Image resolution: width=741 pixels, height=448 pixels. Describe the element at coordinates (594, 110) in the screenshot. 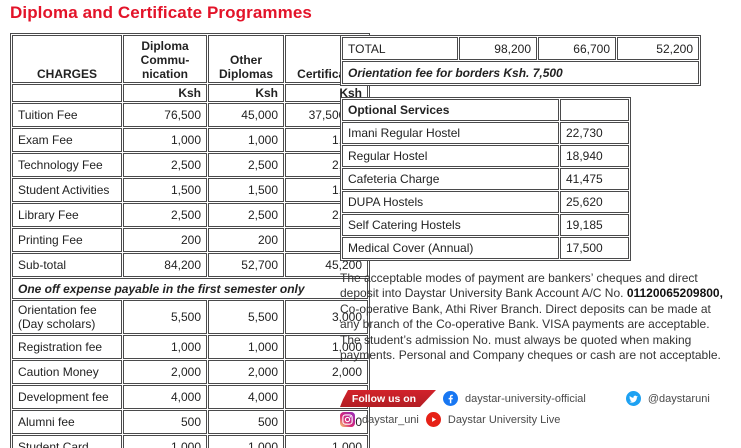

I see `optional-header-empty` at that location.